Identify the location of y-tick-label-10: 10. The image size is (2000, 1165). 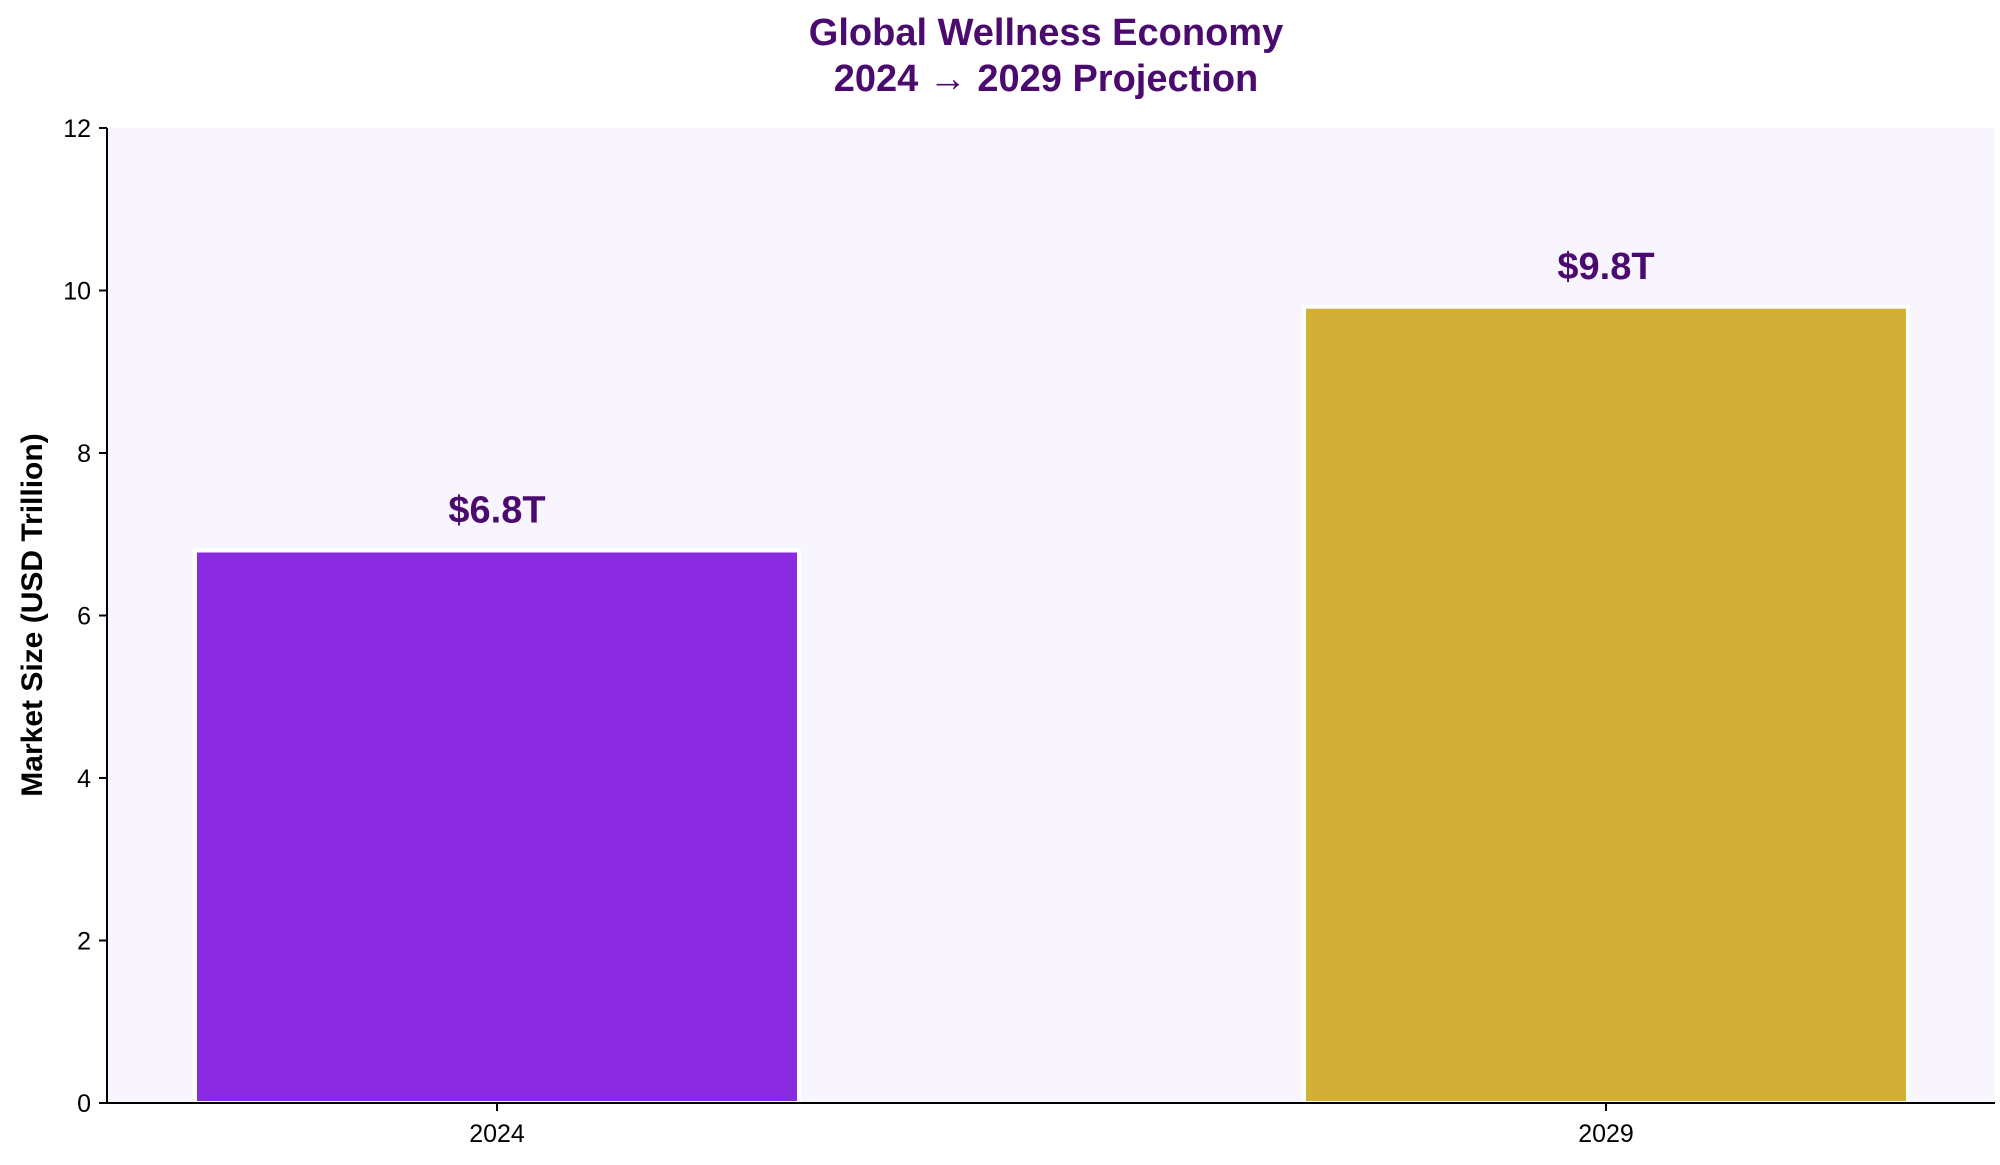
(77, 292).